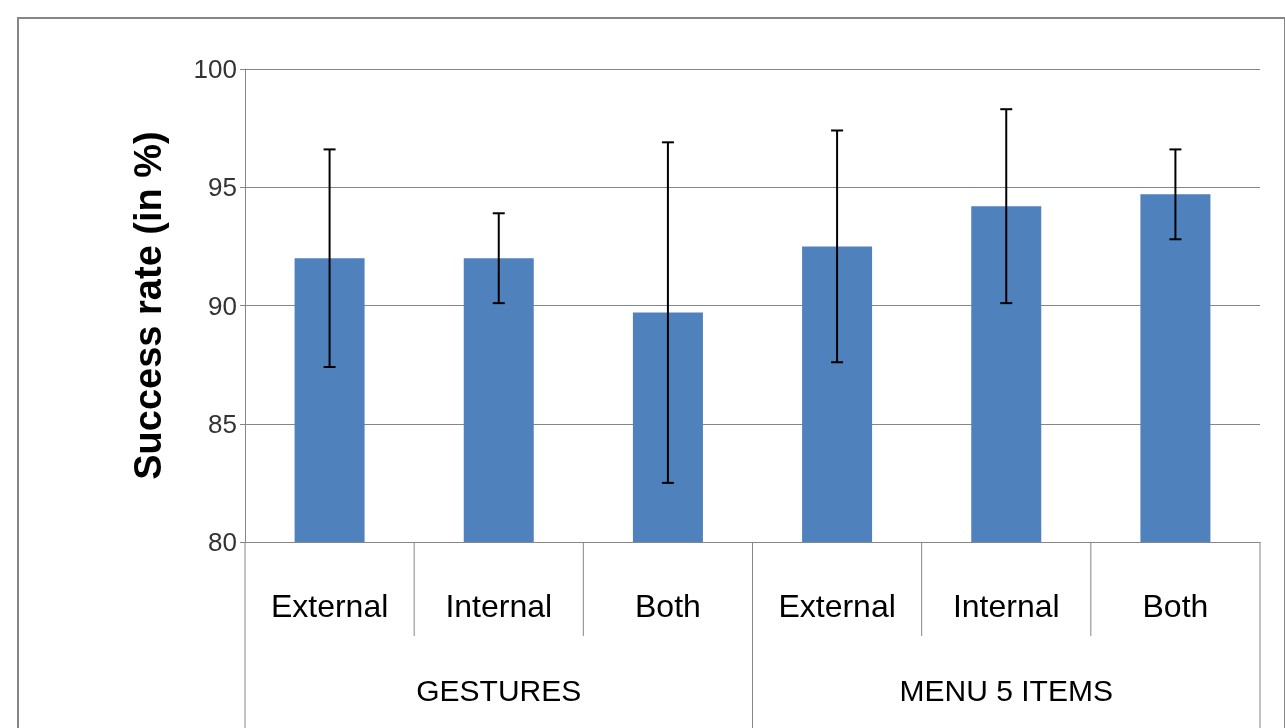 This screenshot has height=728, width=1285. Describe the element at coordinates (222, 542) in the screenshot. I see `y-tick-label: 80` at that location.